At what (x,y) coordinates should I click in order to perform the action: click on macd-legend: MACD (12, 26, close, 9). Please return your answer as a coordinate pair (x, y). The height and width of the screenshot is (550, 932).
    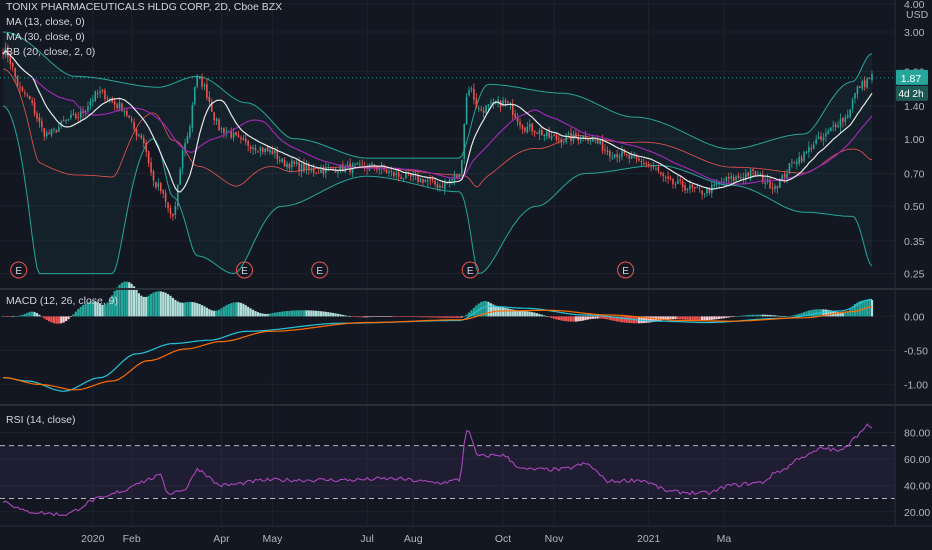
    Looking at the image, I should click on (62, 301).